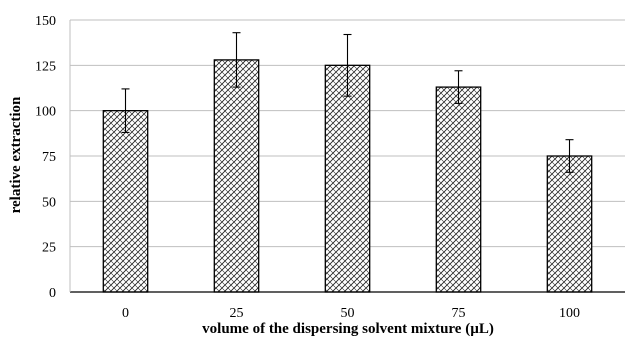 The image size is (627, 348). I want to click on y-tick-label: 25, so click(49, 248).